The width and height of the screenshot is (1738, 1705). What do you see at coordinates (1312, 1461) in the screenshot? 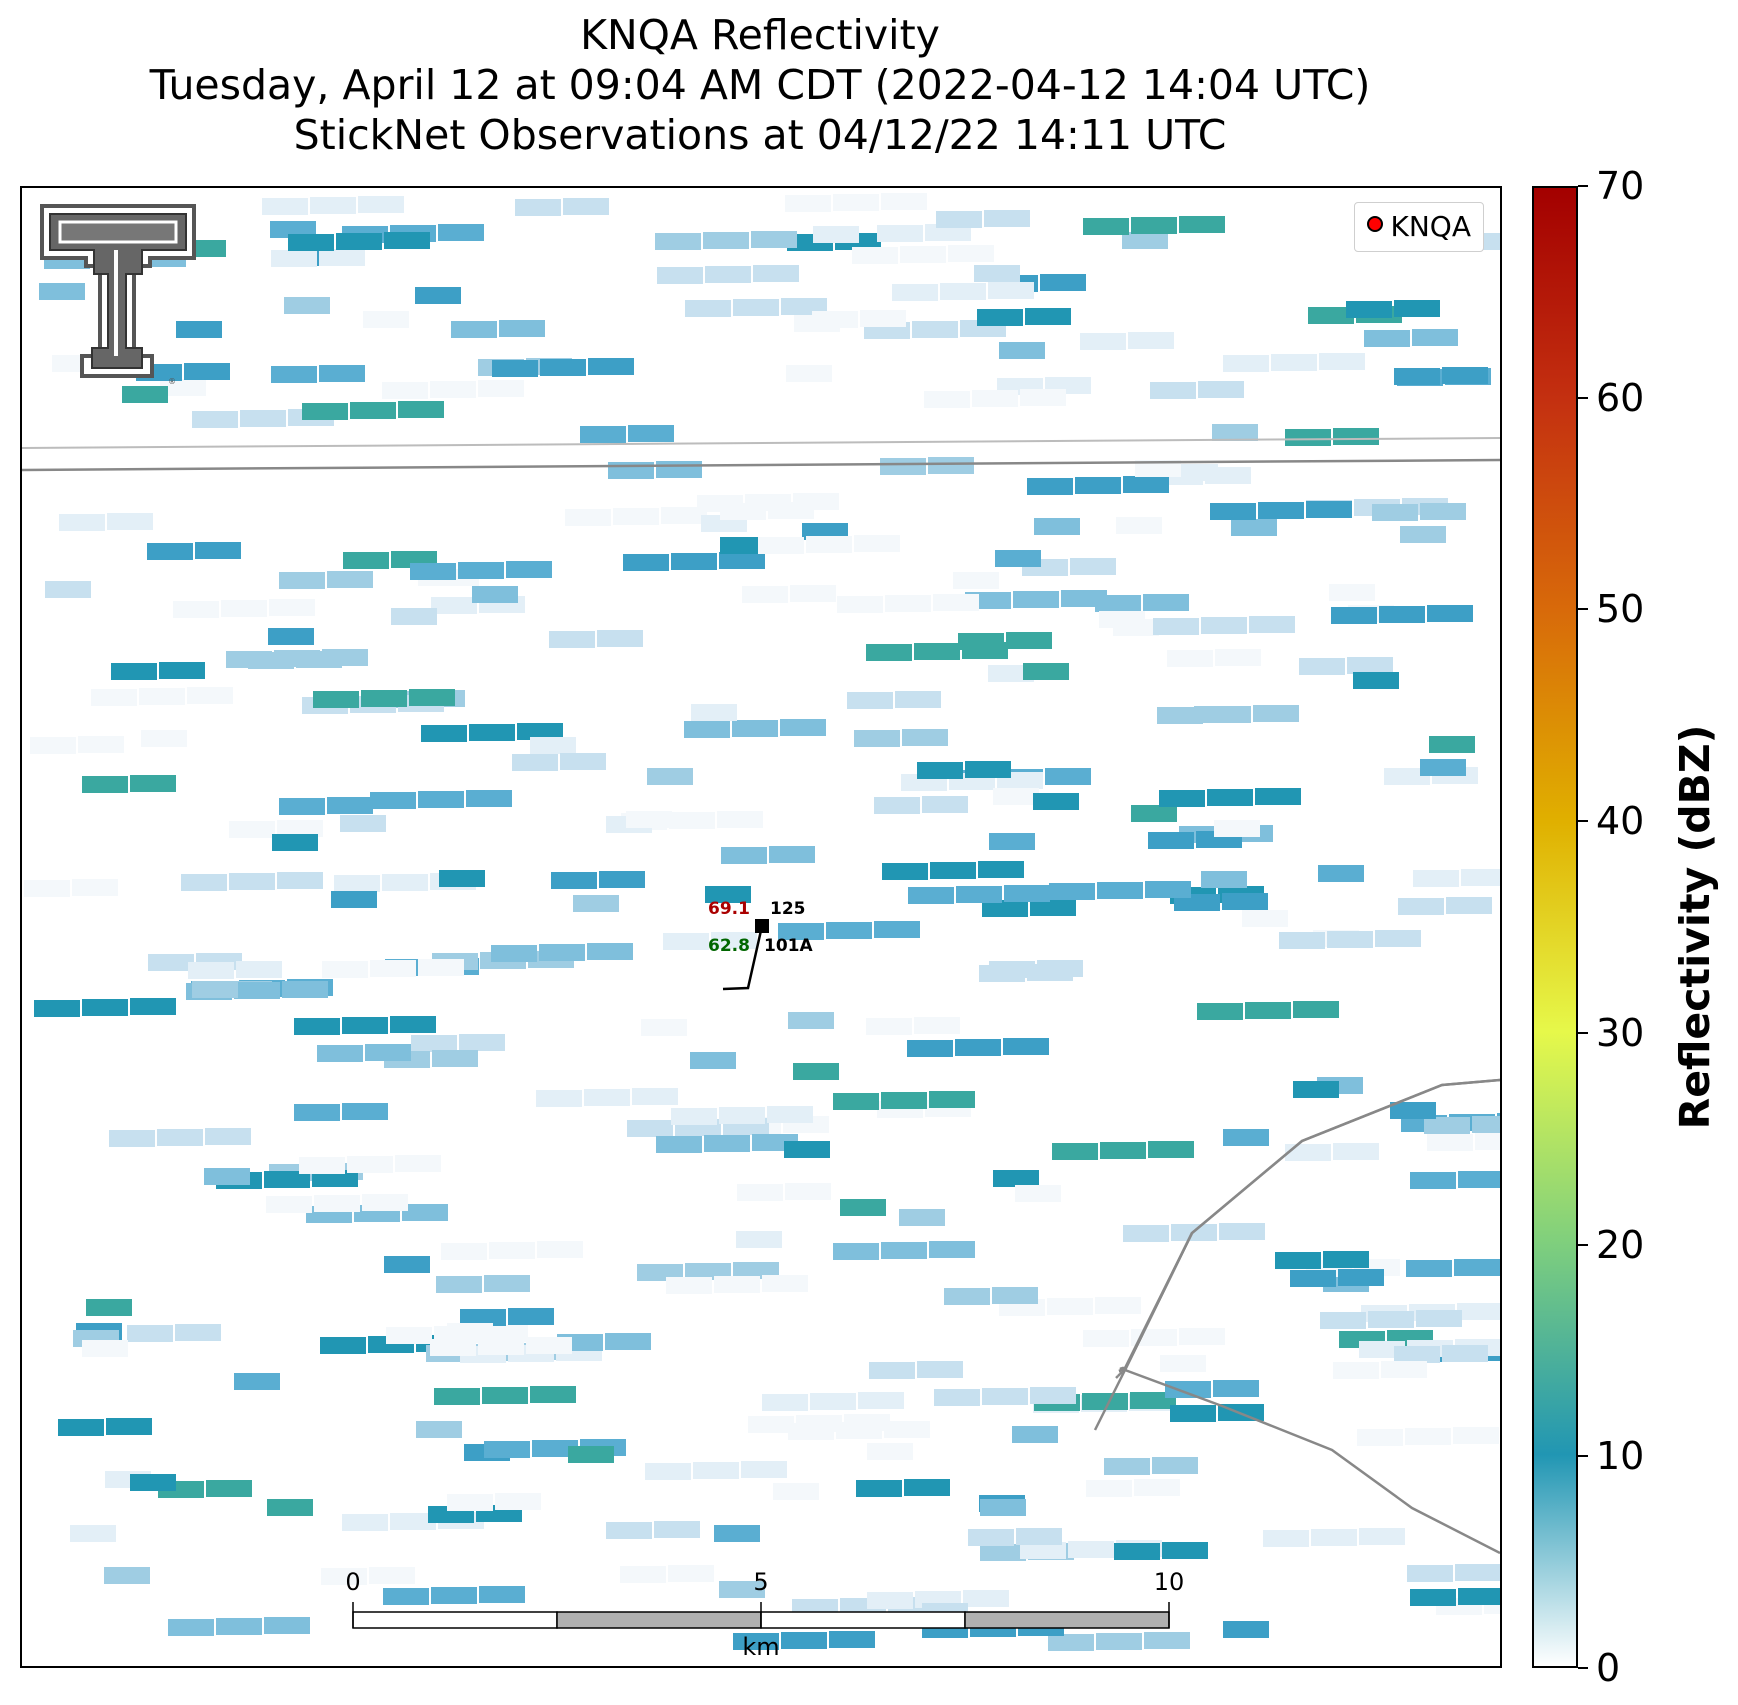
I see `county-boundary-south` at bounding box center [1312, 1461].